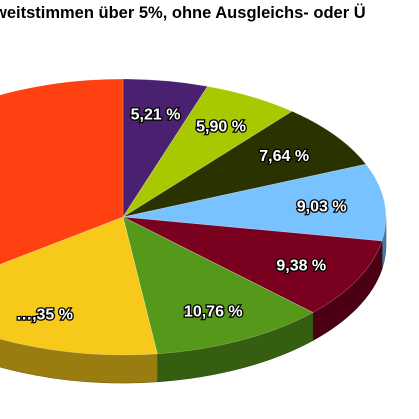 The width and height of the screenshot is (419, 419). Describe the element at coordinates (322, 207) in the screenshot. I see `slice-label-3: 9,03 %` at that location.